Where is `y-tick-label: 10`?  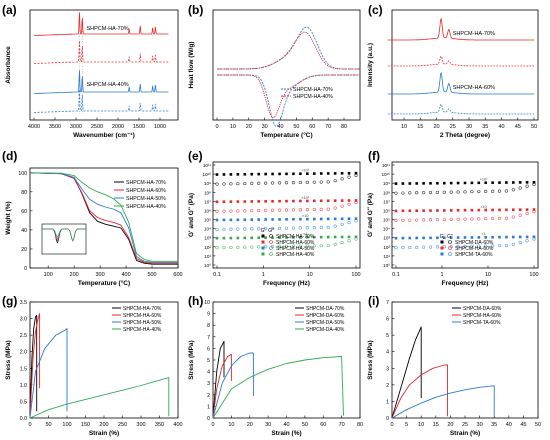
y-tick-label: 10 is located at coordinates (207, 303).